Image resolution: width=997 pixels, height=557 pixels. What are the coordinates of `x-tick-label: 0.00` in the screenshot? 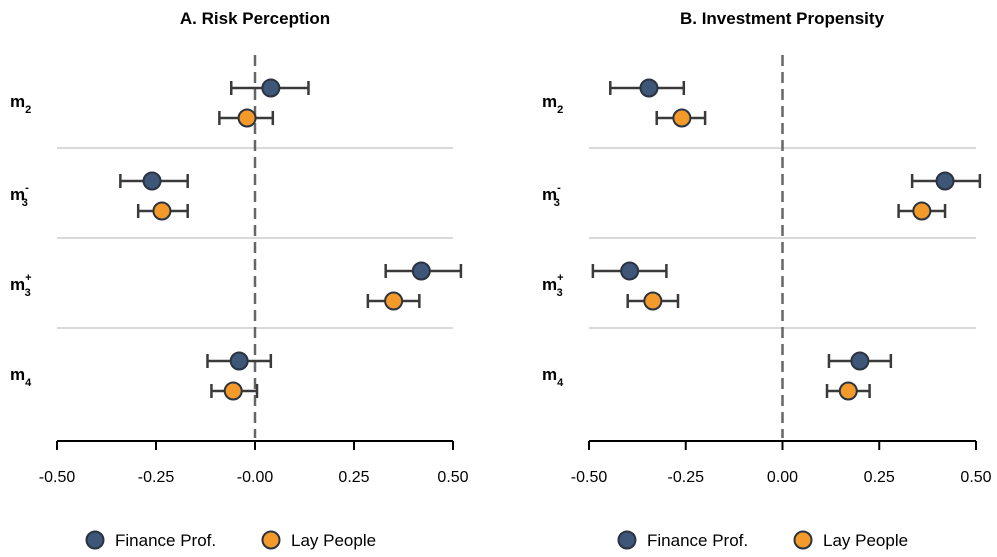 It's located at (782, 477).